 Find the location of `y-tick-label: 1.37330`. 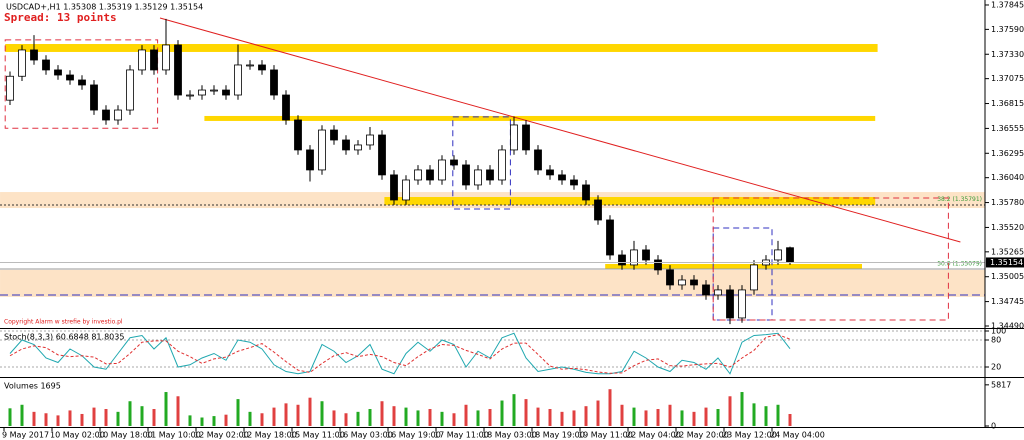

y-tick-label: 1.37330 is located at coordinates (1007, 54).